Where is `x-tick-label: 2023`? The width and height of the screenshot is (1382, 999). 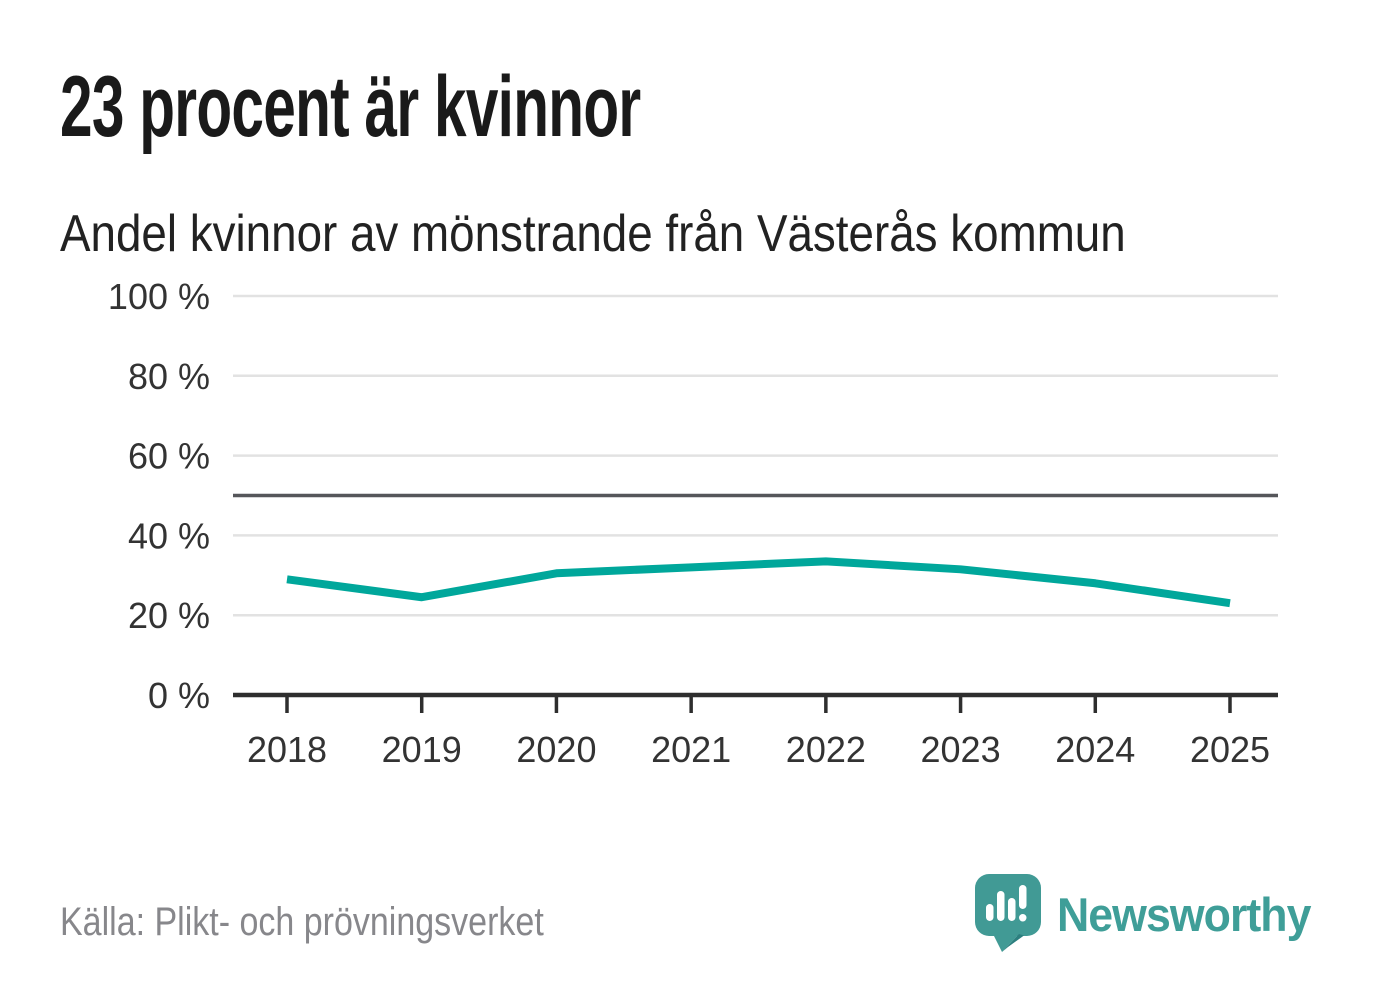 x-tick-label: 2023 is located at coordinates (961, 749).